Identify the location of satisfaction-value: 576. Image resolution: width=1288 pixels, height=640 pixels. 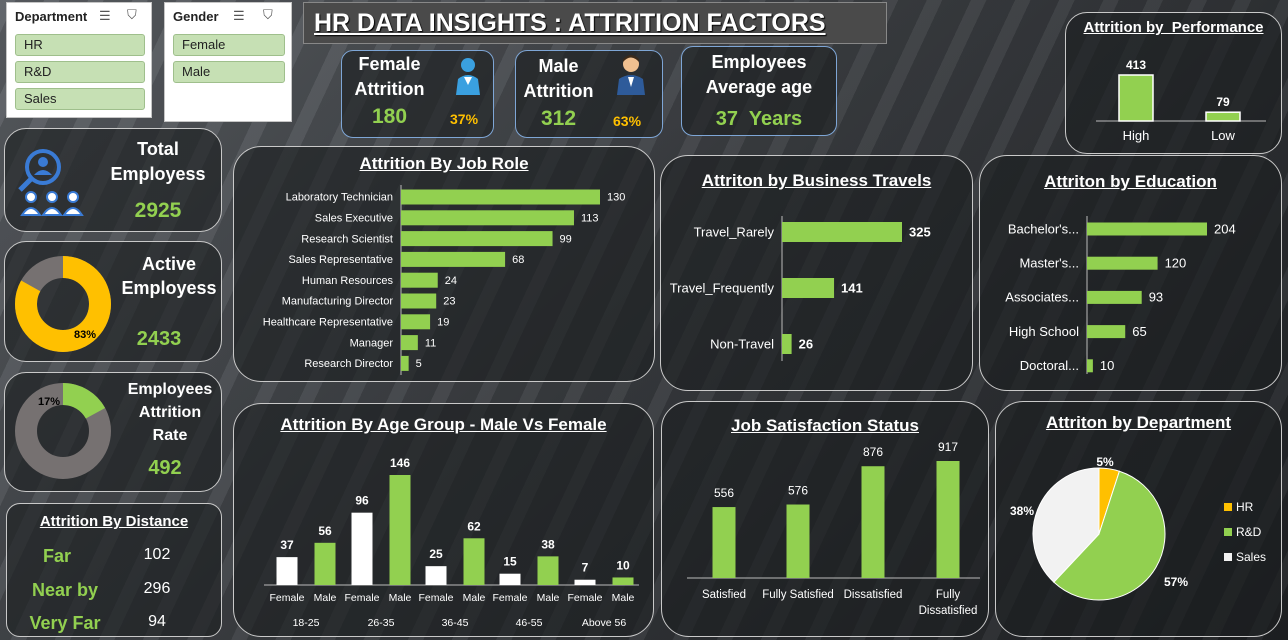
(798, 491).